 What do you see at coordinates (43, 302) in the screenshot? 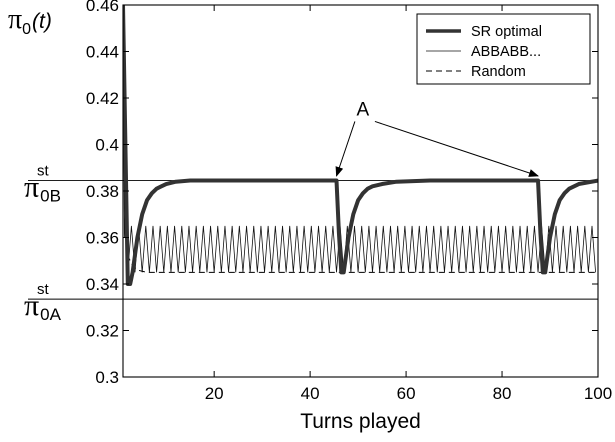
I see `reference-label-pi0A_st: π0Ast` at bounding box center [43, 302].